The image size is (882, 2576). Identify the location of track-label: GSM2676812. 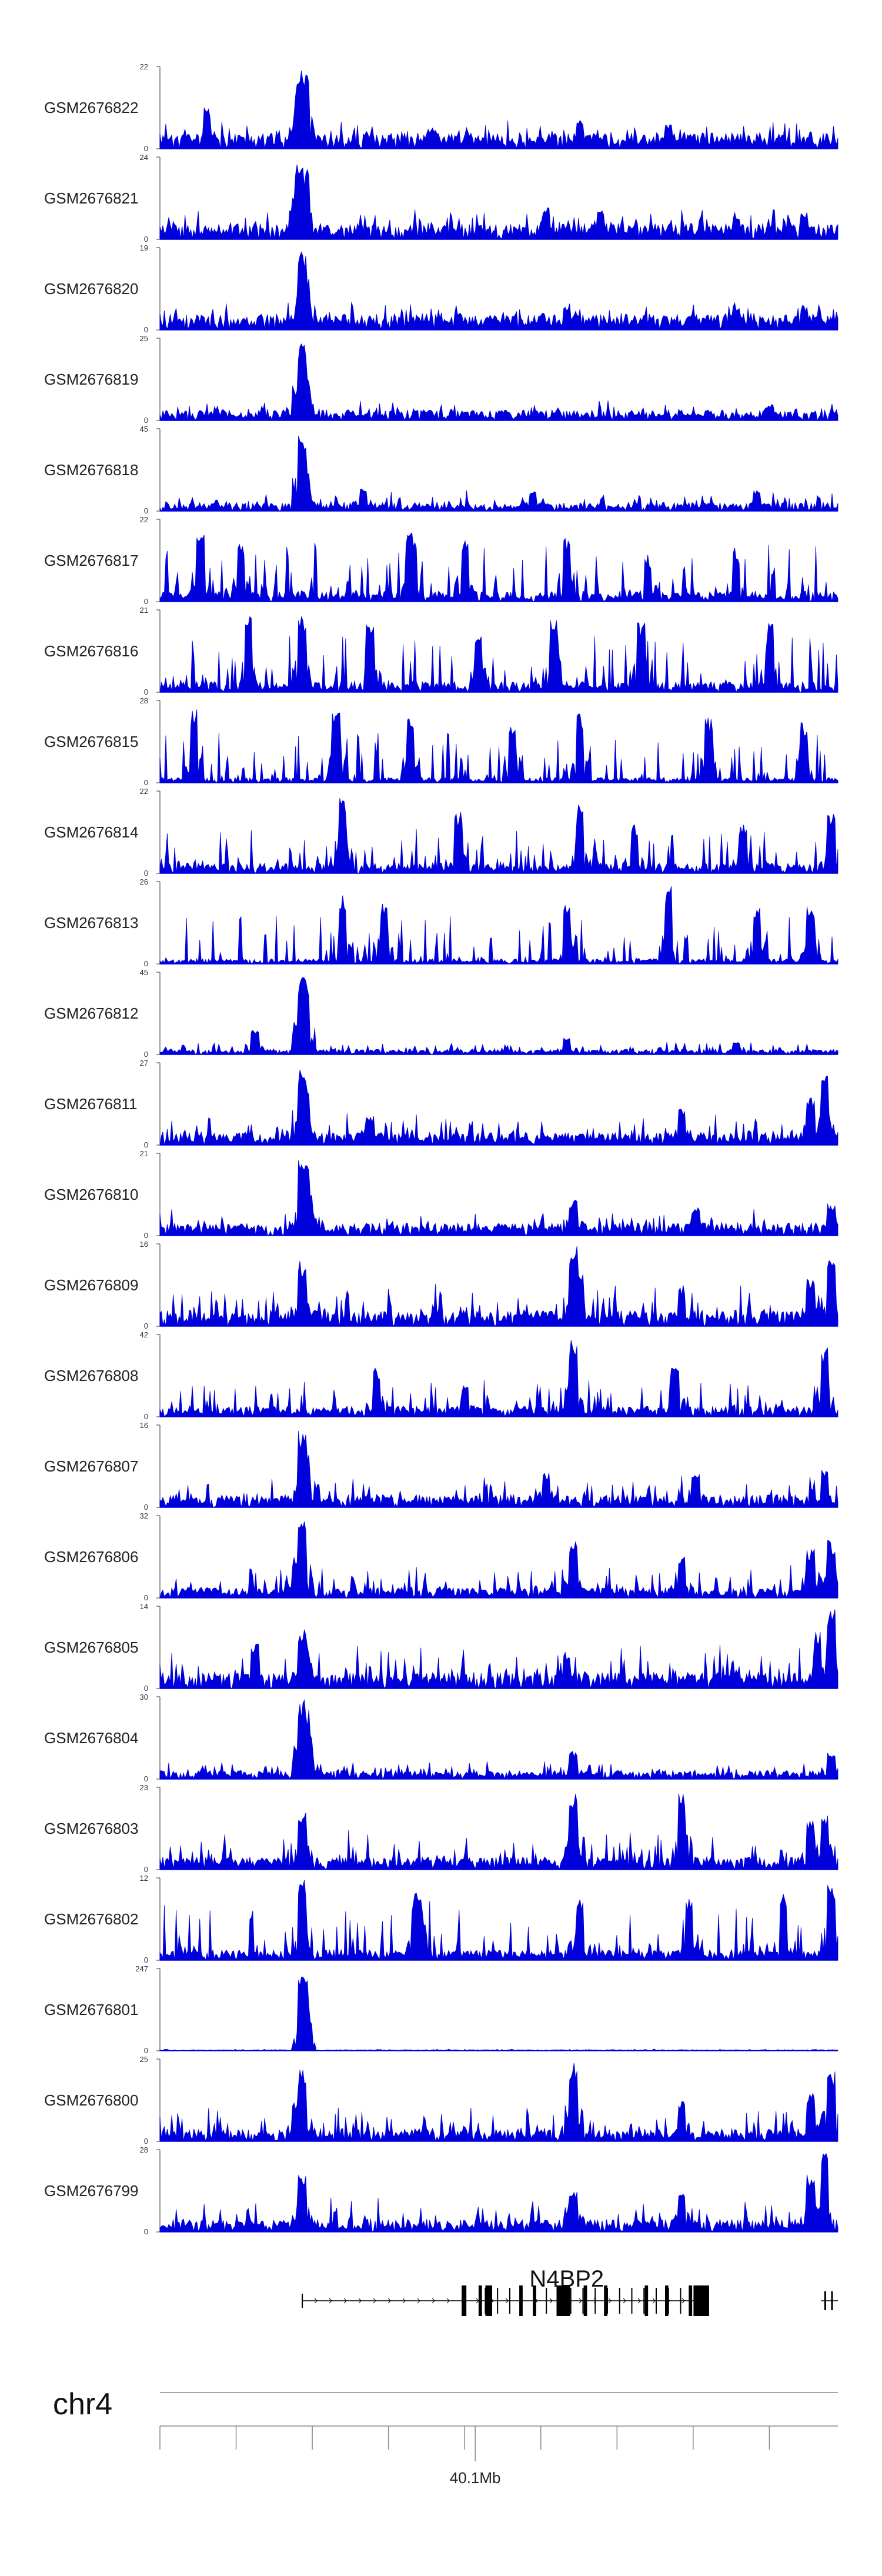
(91, 1013).